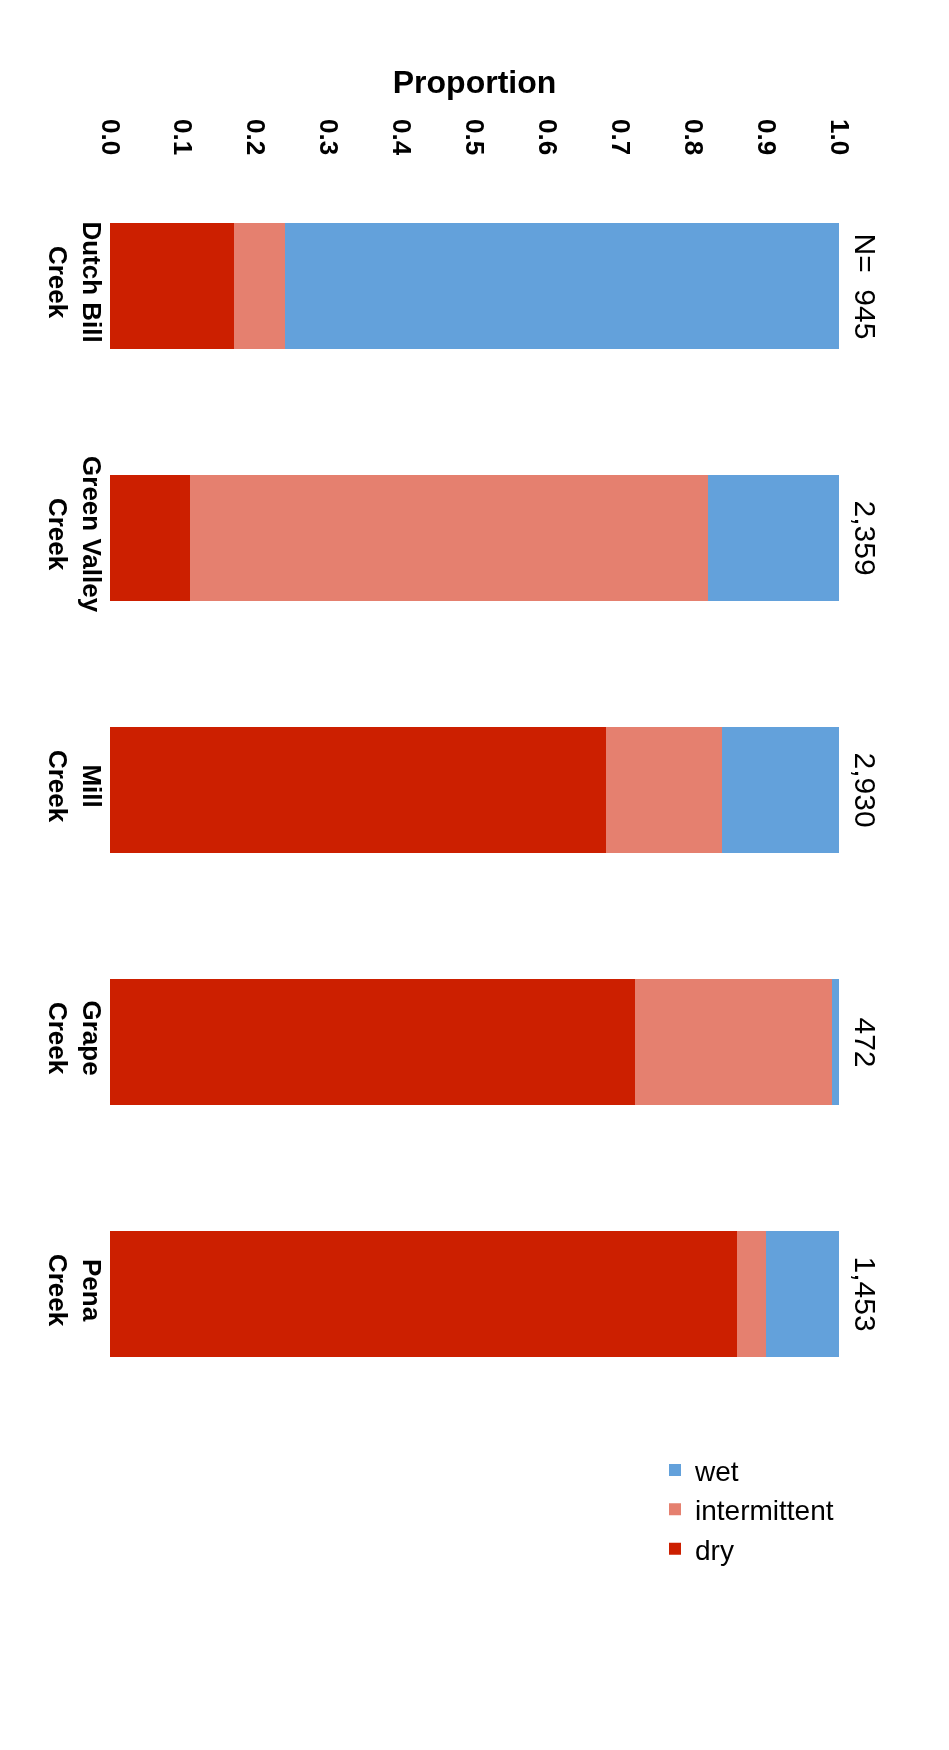 The width and height of the screenshot is (949, 1750). I want to click on text: 472, so click(865, 1042).